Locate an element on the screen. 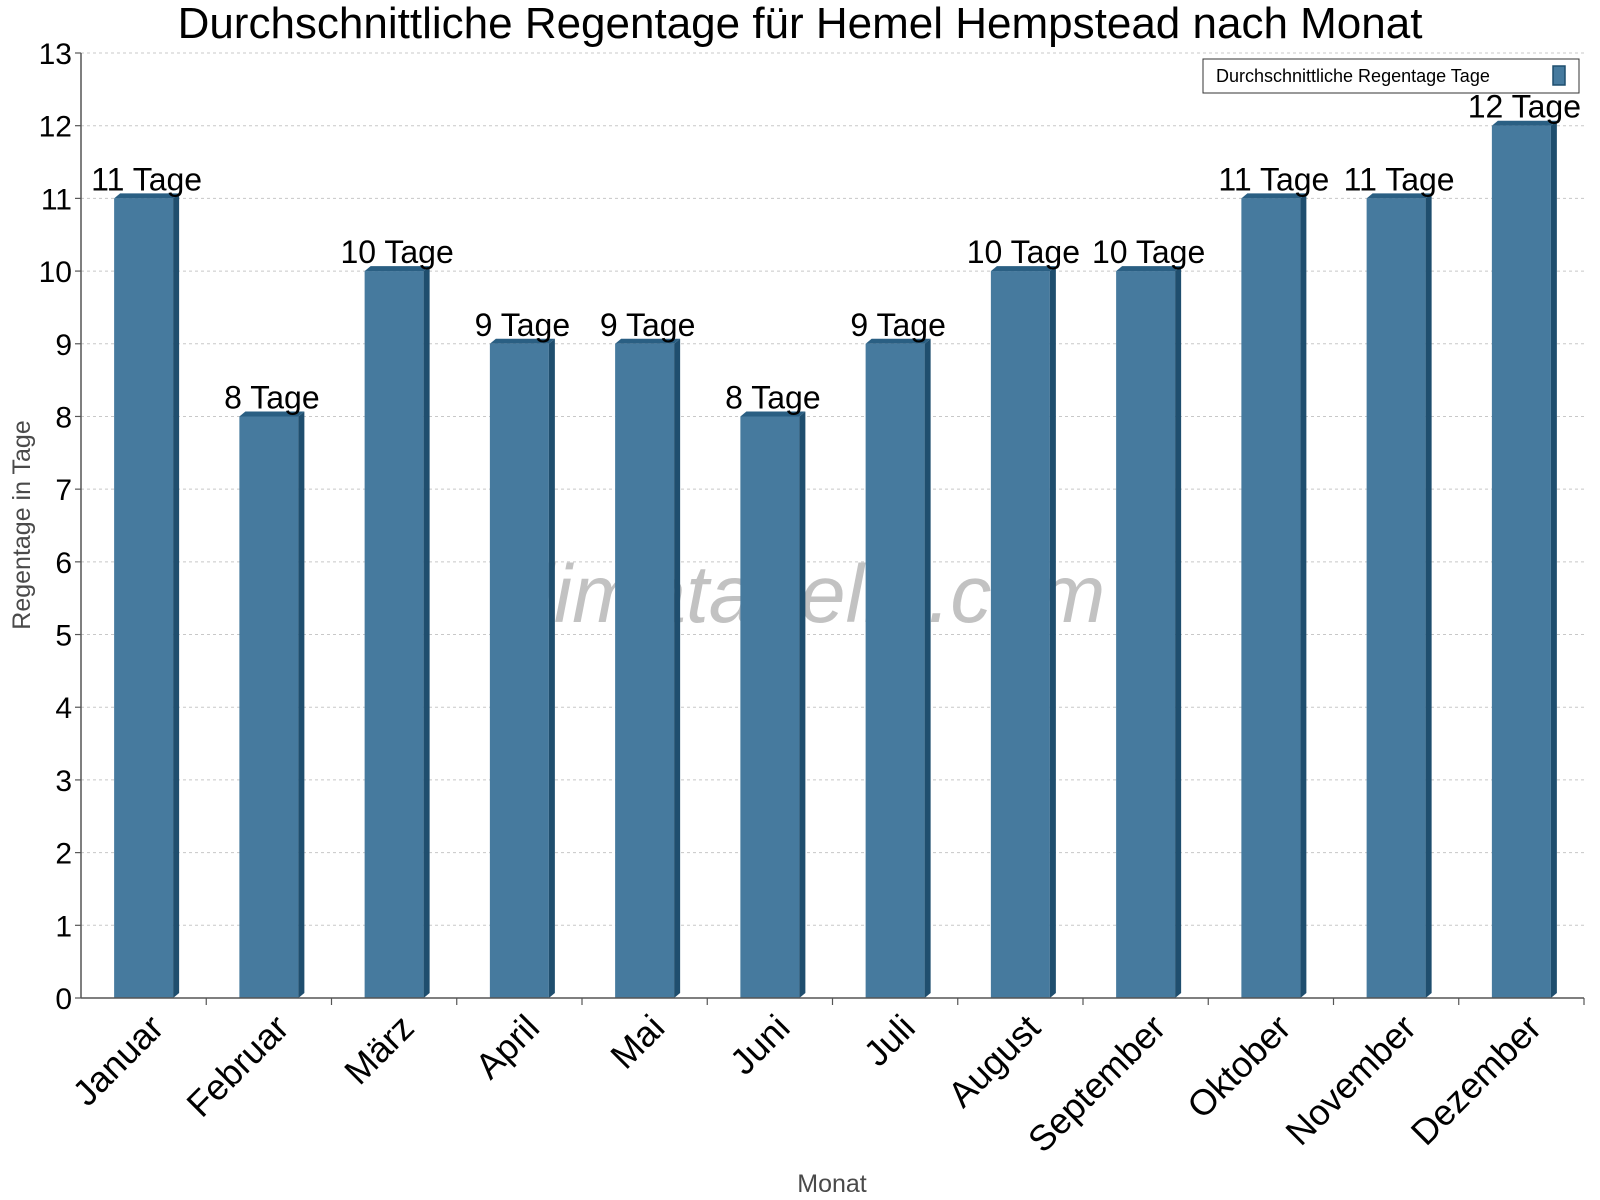 The width and height of the screenshot is (1600, 1200). legend-swatch is located at coordinates (1559, 75).